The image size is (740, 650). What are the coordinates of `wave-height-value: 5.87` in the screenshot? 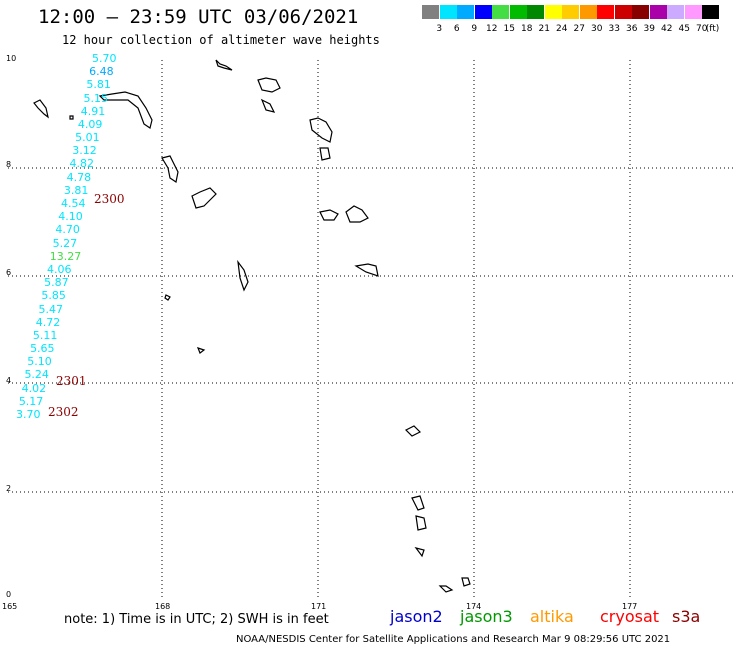 It's located at (56, 283).